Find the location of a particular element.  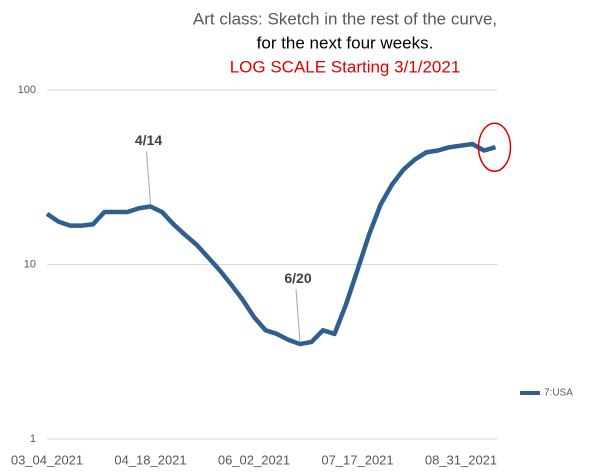

y-tick-label: 1 is located at coordinates (33, 439).